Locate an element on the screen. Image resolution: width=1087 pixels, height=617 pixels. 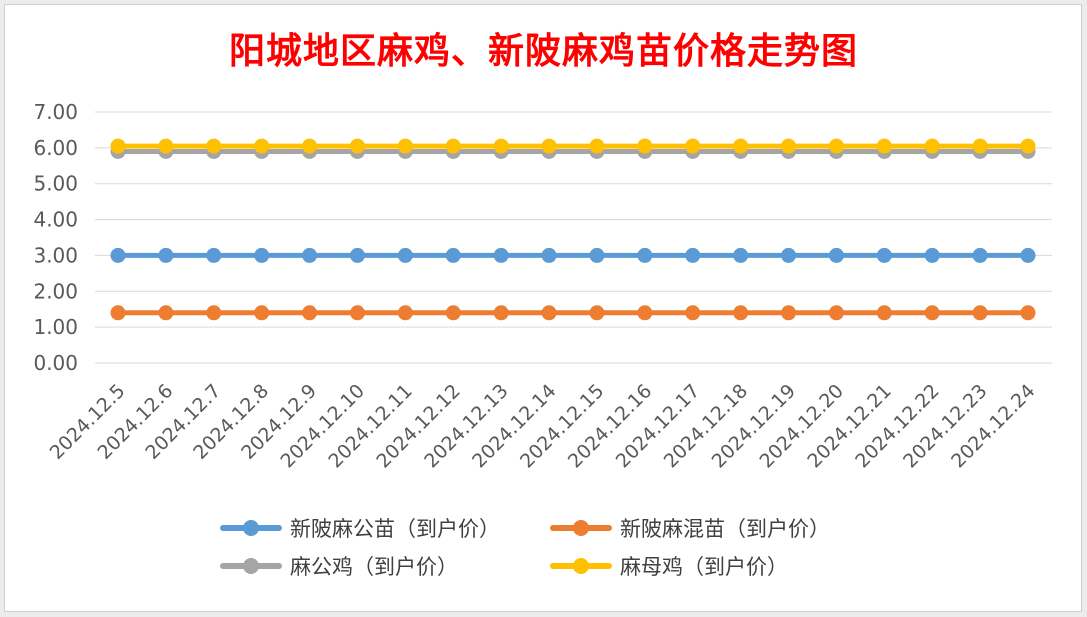
legend-item: 麻母鸡（到户价） is located at coordinates (715, 566).